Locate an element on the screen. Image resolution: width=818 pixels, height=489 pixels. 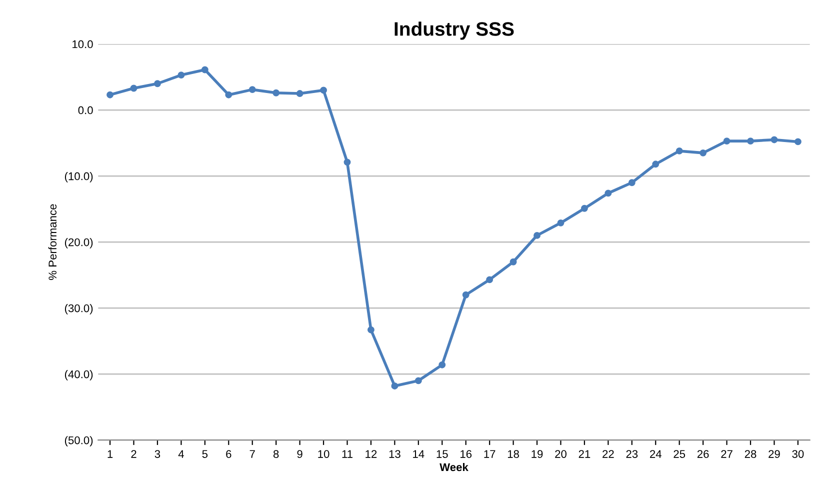
x-tick-label: 12 is located at coordinates (371, 454).